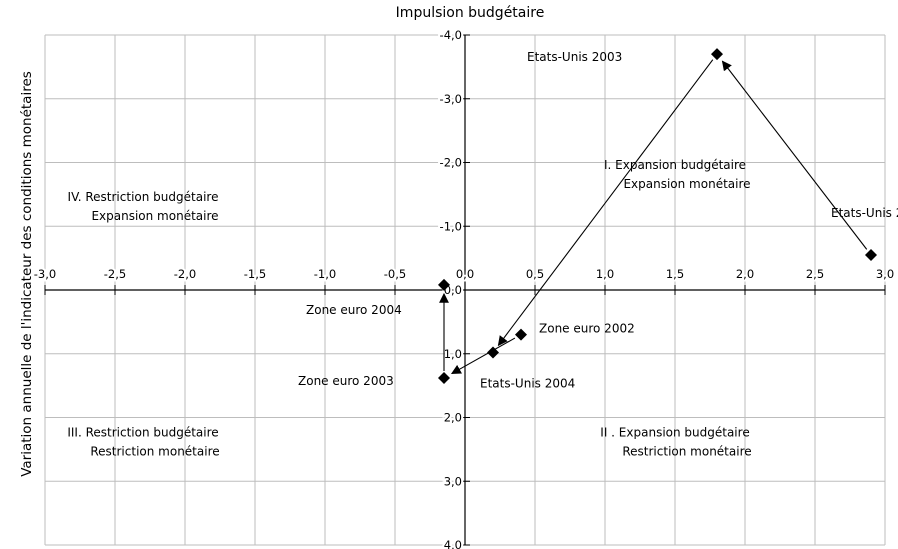  What do you see at coordinates (574, 57) in the screenshot?
I see `point-label: Etats-Unis 2003` at bounding box center [574, 57].